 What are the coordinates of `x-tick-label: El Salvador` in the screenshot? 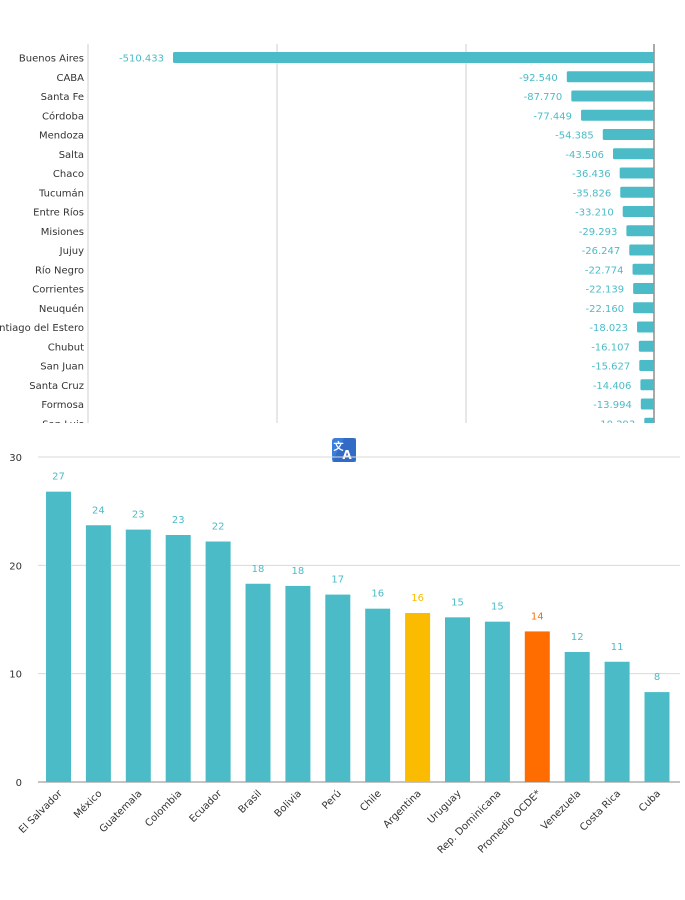 It's located at (41, 812).